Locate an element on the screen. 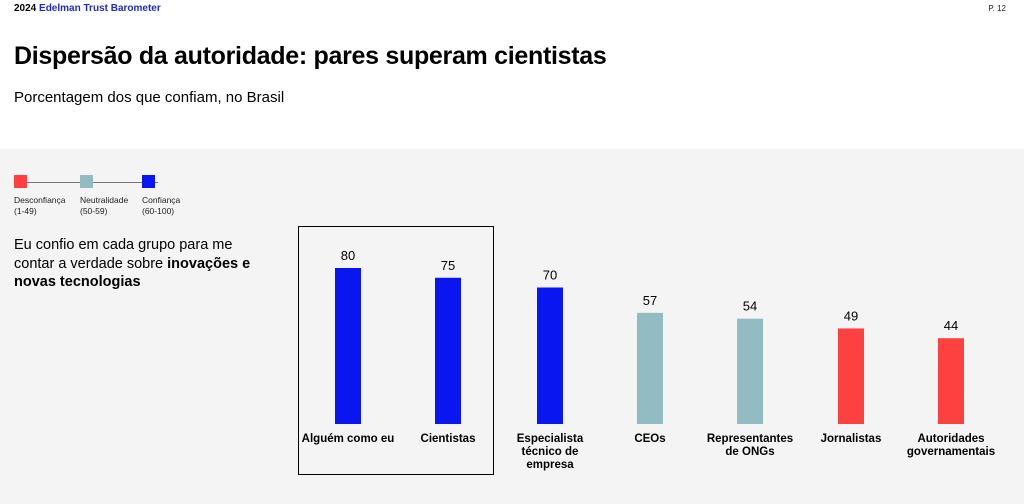 The height and width of the screenshot is (504, 1024). highlight-box is located at coordinates (396, 350).